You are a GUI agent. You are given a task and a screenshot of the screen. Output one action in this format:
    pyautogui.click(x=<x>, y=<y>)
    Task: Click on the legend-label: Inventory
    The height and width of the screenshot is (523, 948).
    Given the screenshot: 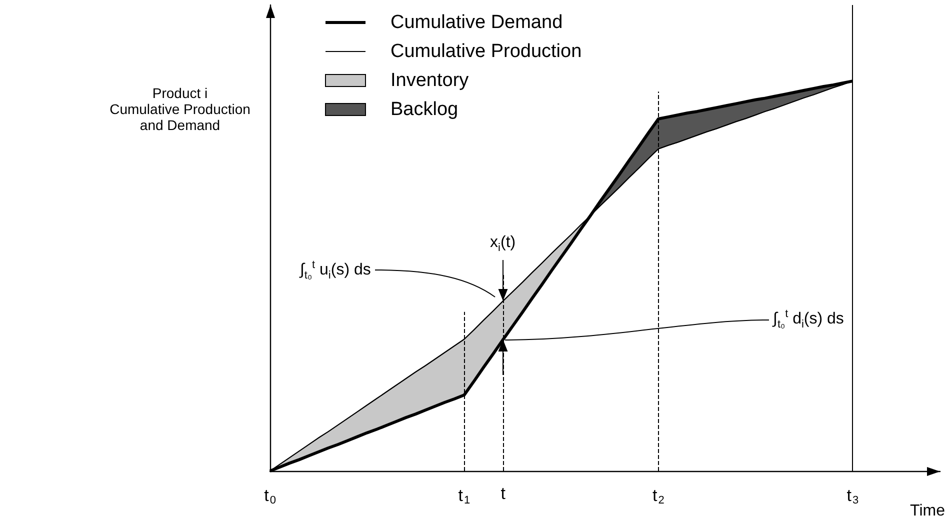 What is the action you would take?
    pyautogui.click(x=430, y=80)
    